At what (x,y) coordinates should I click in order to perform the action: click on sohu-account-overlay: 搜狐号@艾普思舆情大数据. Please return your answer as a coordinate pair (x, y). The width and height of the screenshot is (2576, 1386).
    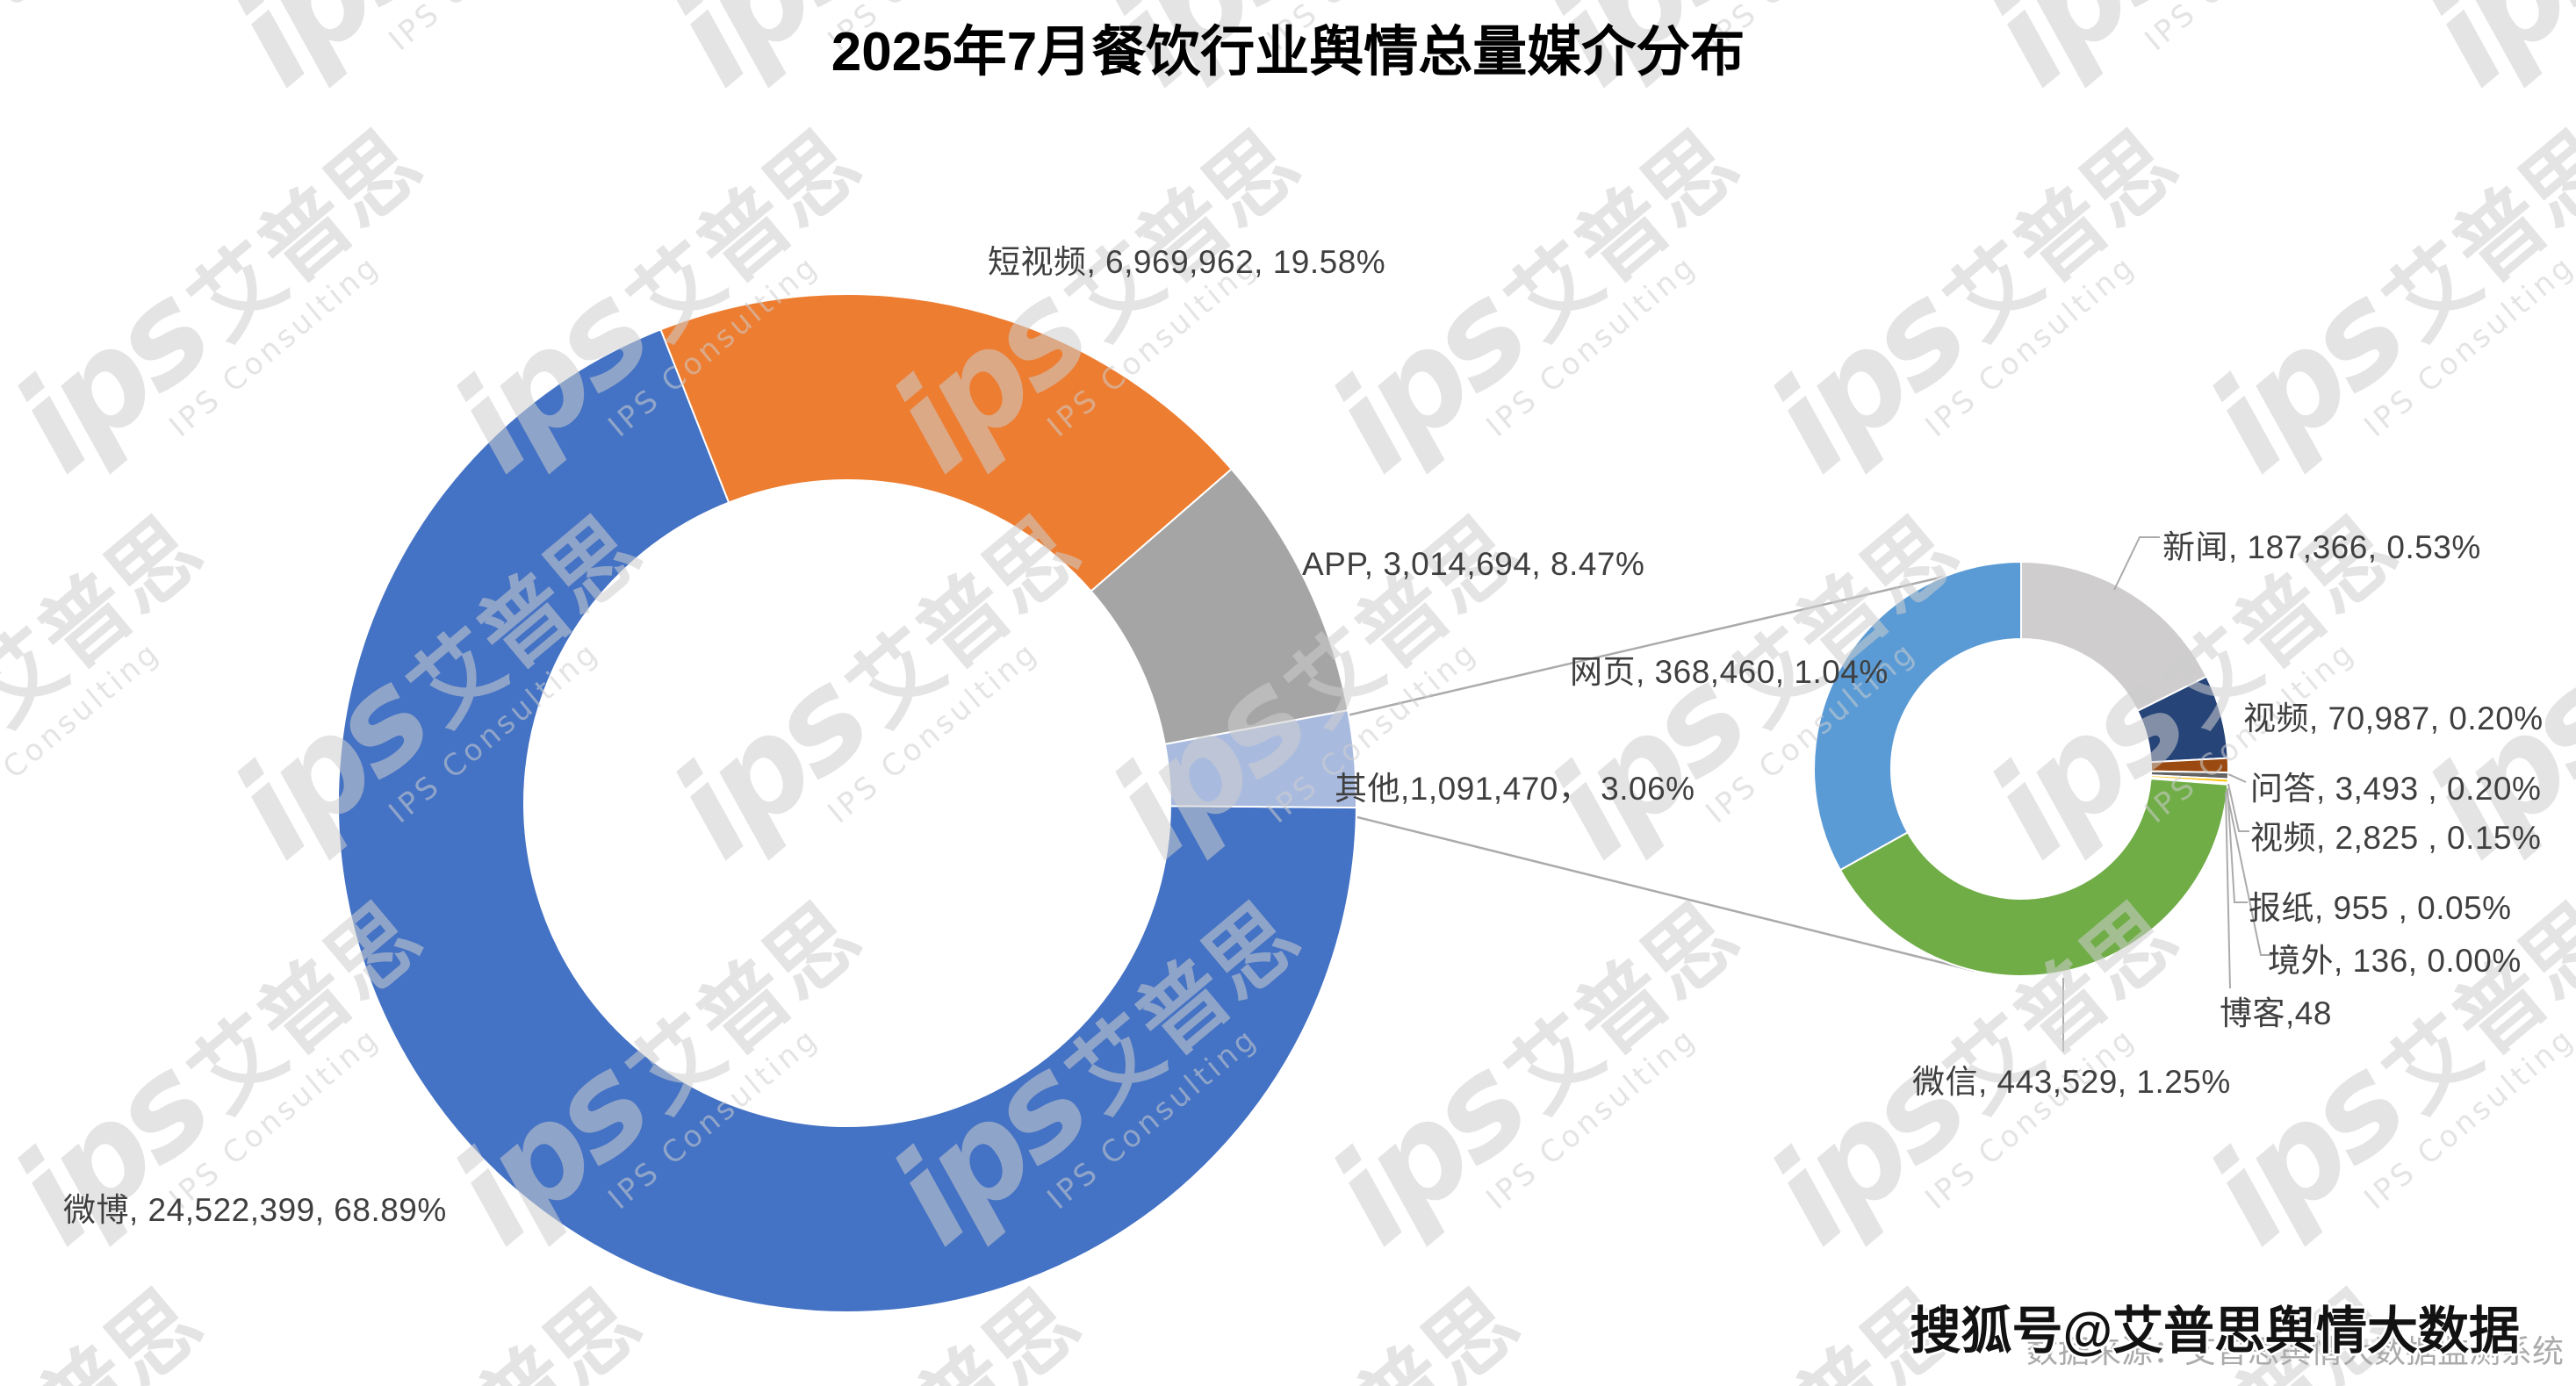
    Looking at the image, I should click on (2215, 1331).